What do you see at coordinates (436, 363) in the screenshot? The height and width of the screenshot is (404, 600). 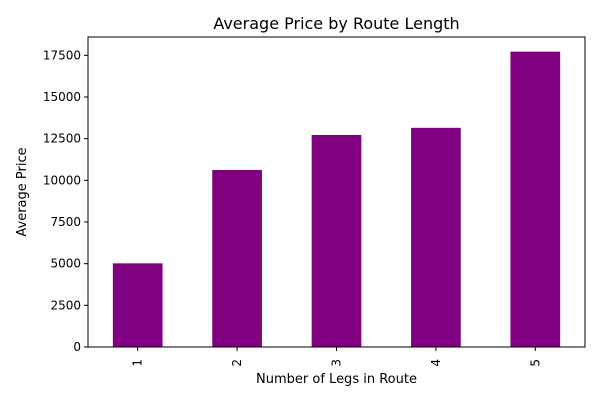 I see `x-tick-label-4: 4` at bounding box center [436, 363].